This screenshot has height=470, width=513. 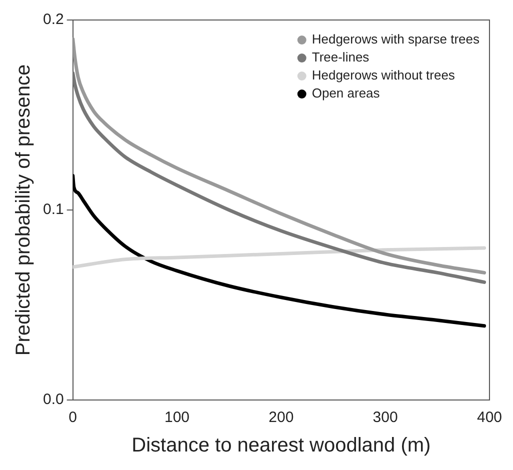 I want to click on x-tick-label: 0, so click(x=73, y=417).